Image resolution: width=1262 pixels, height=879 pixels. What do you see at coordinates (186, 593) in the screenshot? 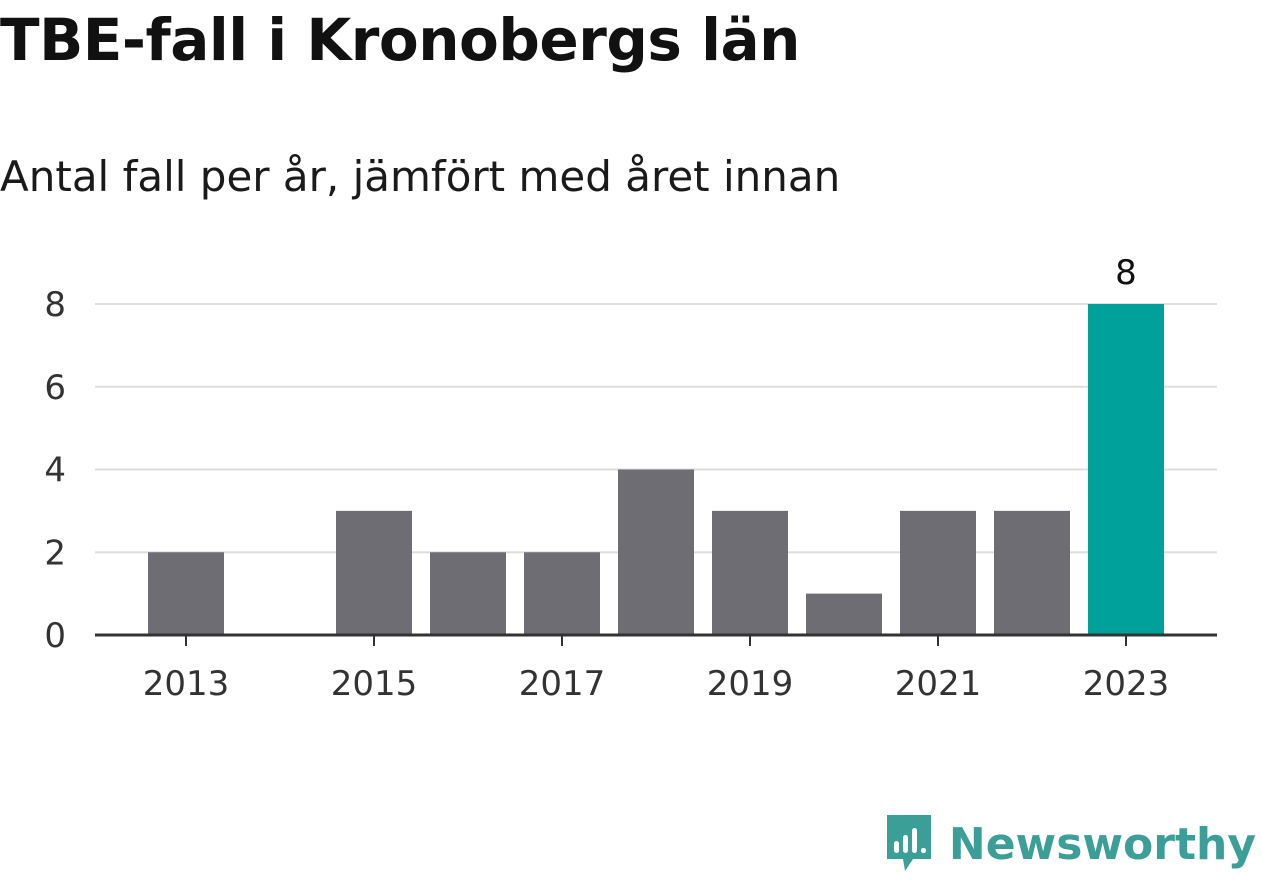
I see `bar-2013` at bounding box center [186, 593].